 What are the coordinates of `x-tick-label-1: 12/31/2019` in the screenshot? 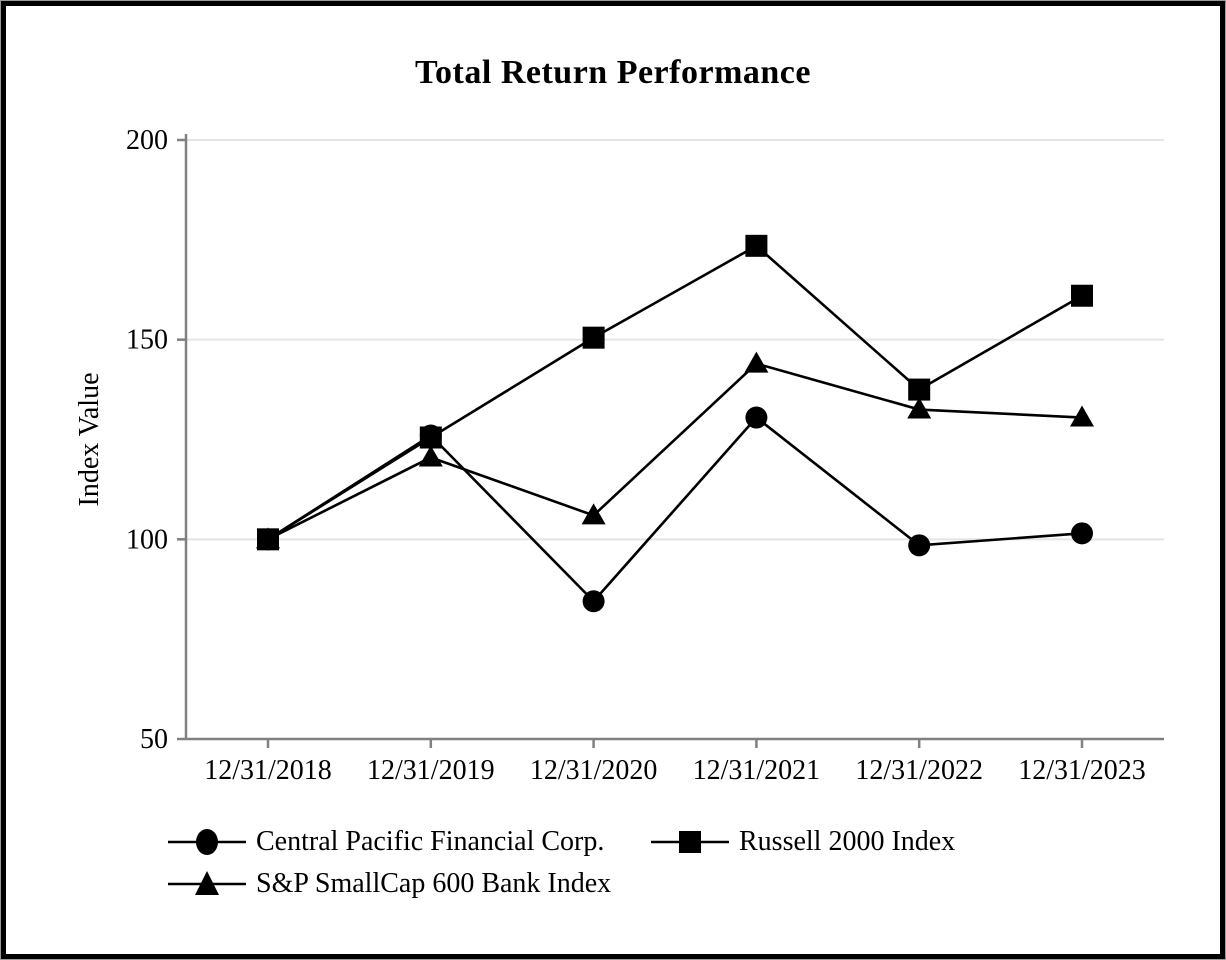 It's located at (431, 770).